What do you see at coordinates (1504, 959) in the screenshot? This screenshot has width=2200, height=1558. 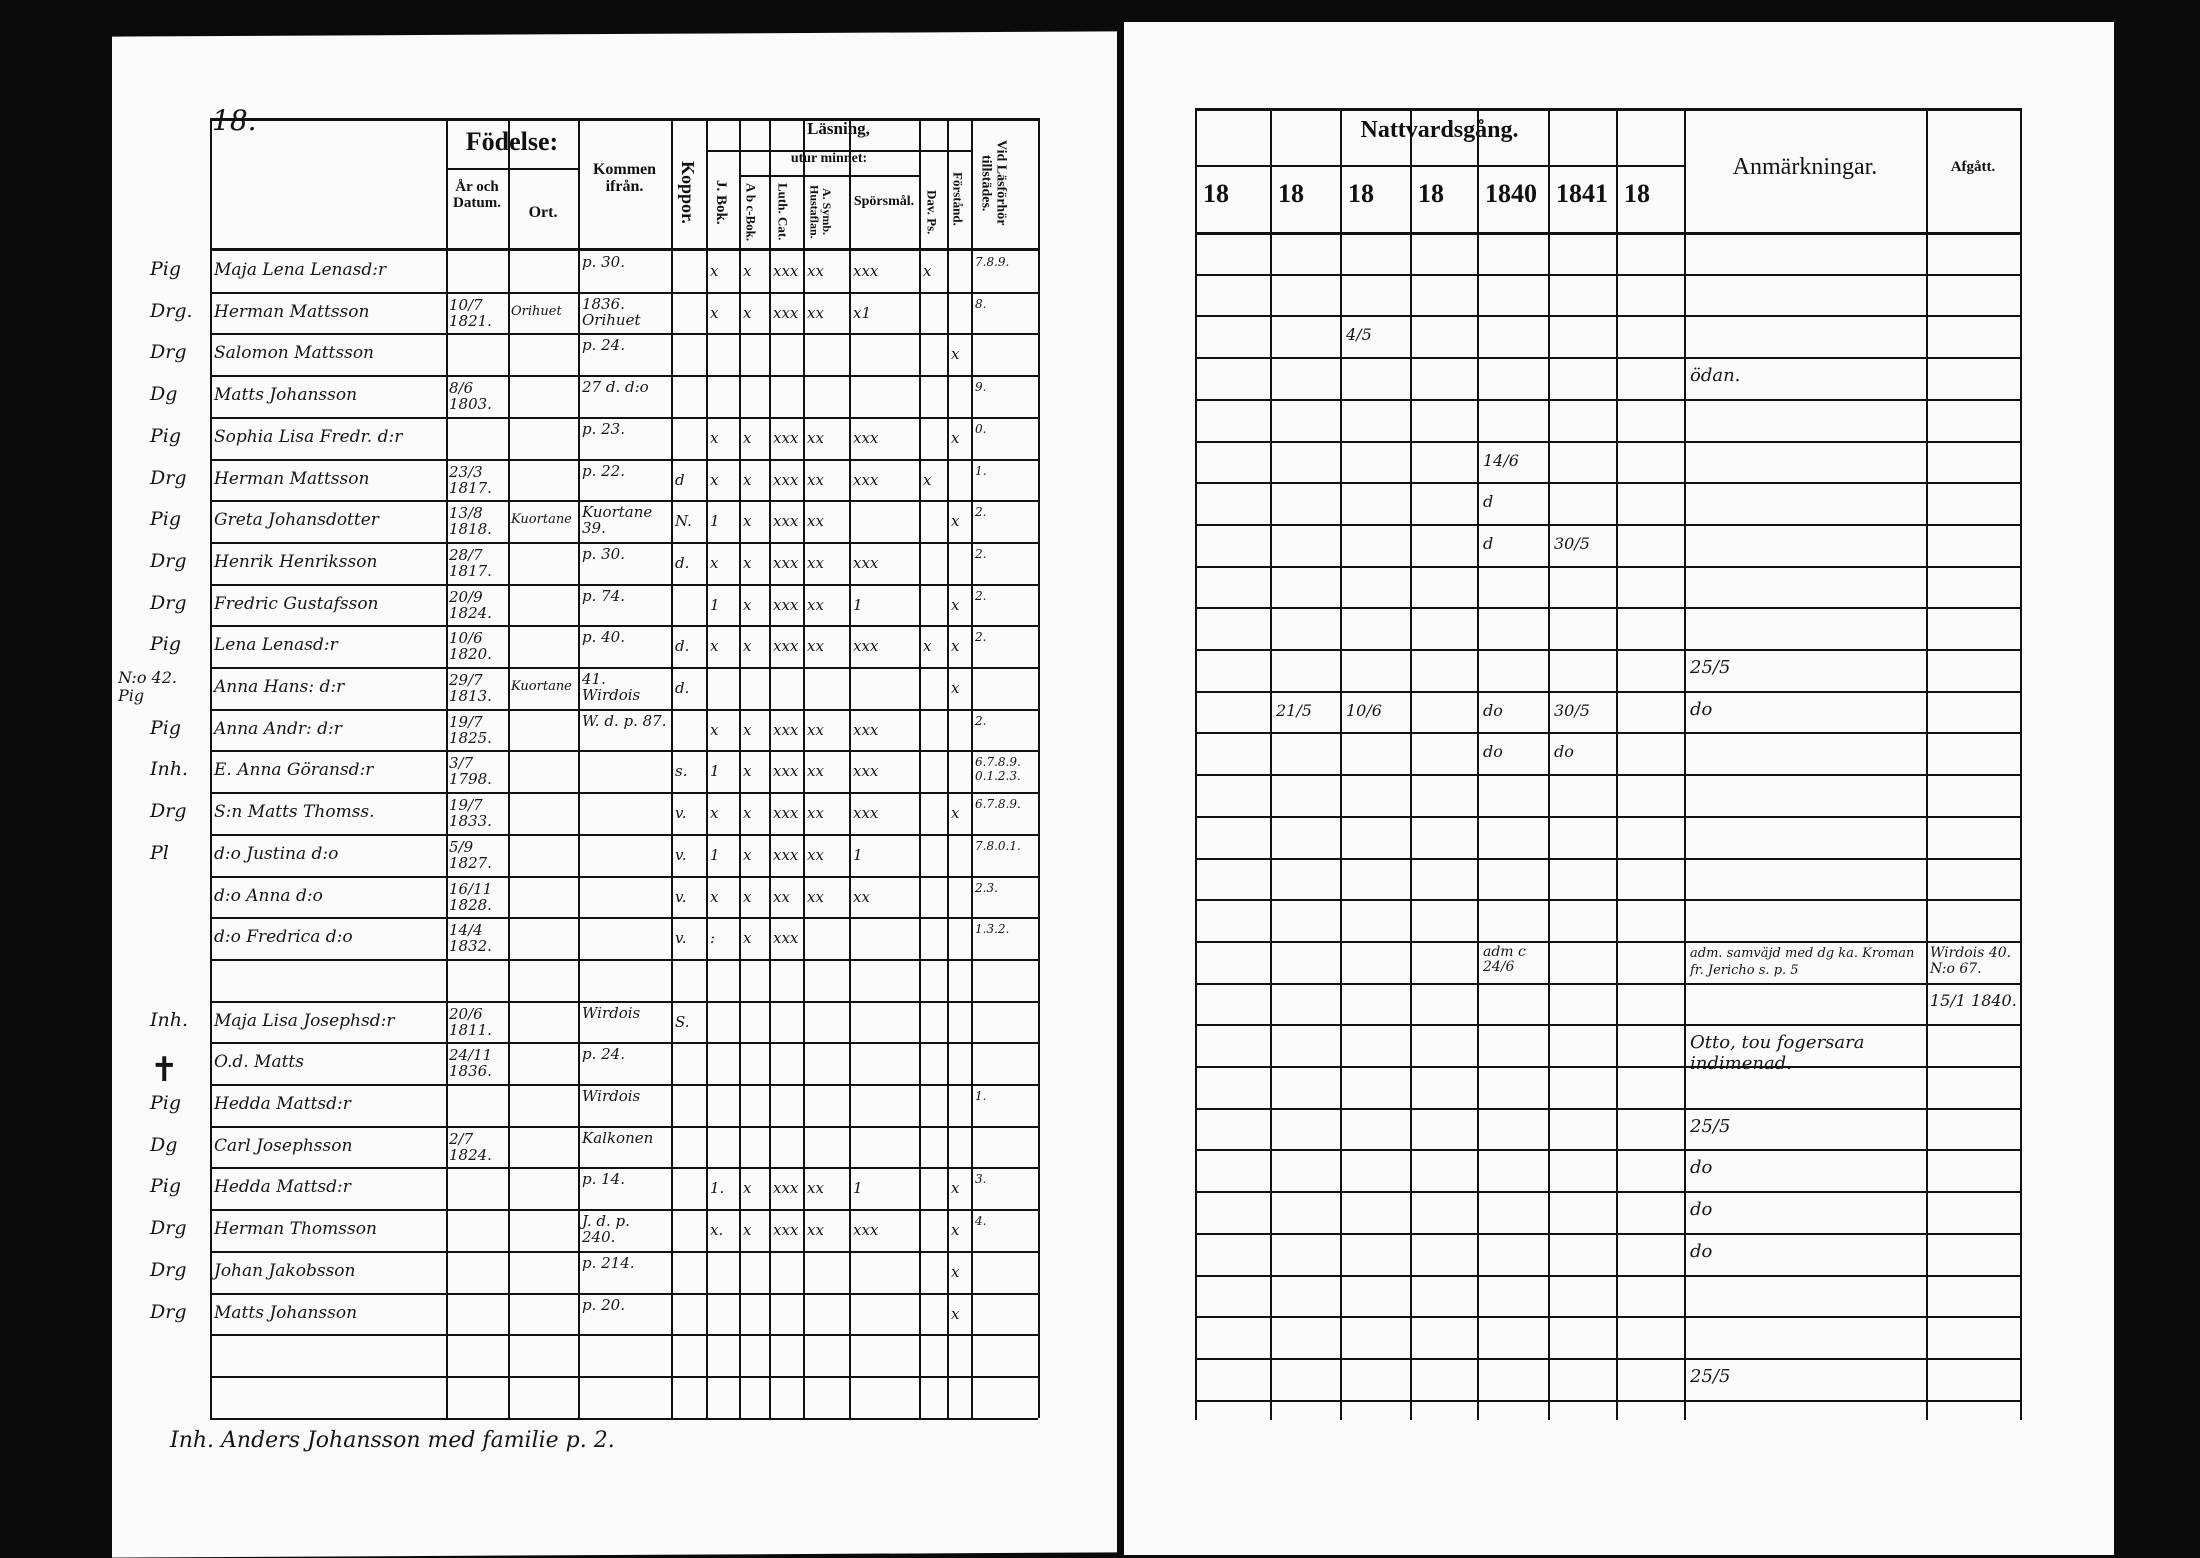 I see `communion-entry: adm c 24/6` at bounding box center [1504, 959].